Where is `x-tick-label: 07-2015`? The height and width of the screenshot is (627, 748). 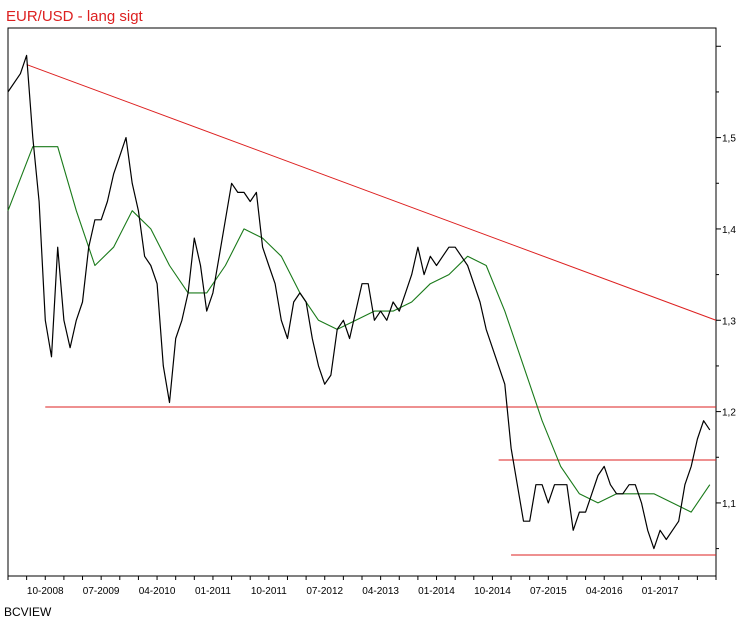
x-tick-label: 07-2015 is located at coordinates (548, 591).